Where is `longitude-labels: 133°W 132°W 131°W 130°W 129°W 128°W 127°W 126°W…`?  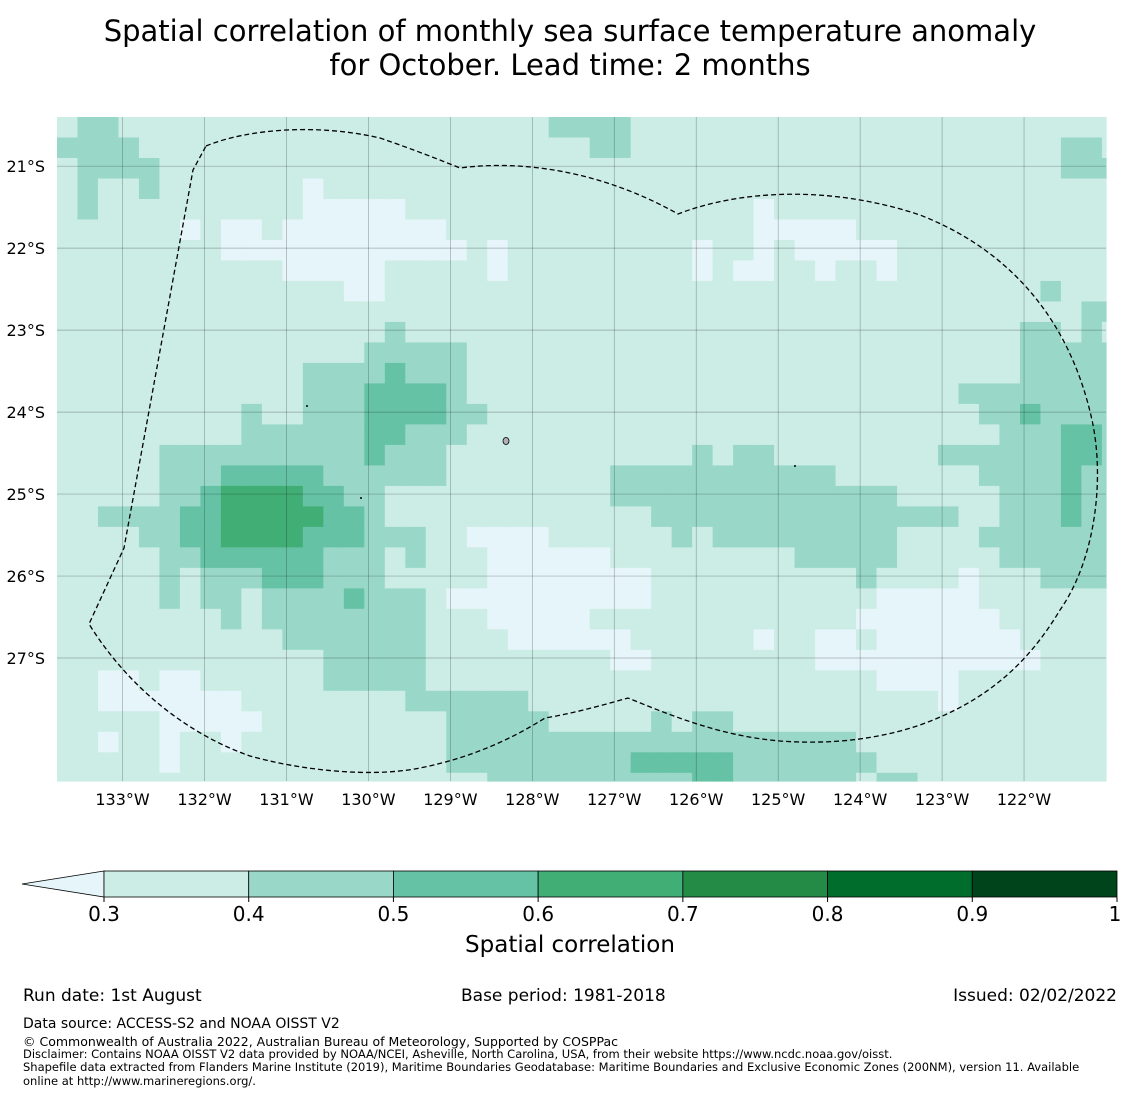
longitude-labels: 133°W 132°W 131°W 130°W 129°W 128°W 127°W 126°W… is located at coordinates (573, 799).